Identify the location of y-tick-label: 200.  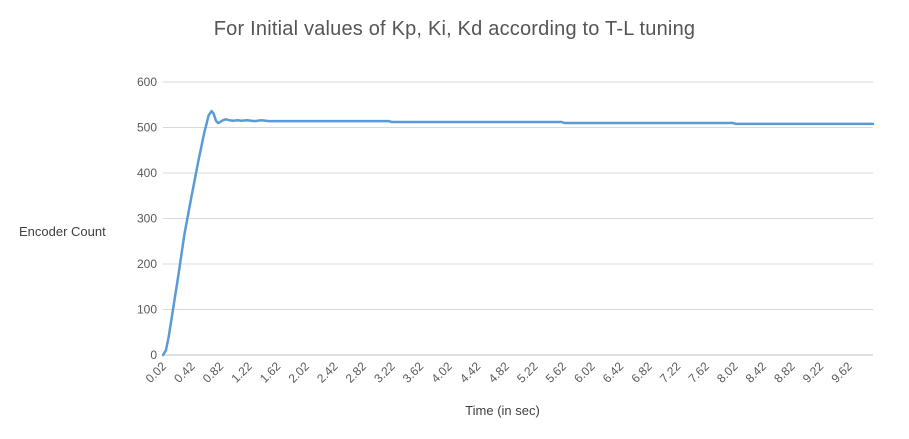
(147, 264).